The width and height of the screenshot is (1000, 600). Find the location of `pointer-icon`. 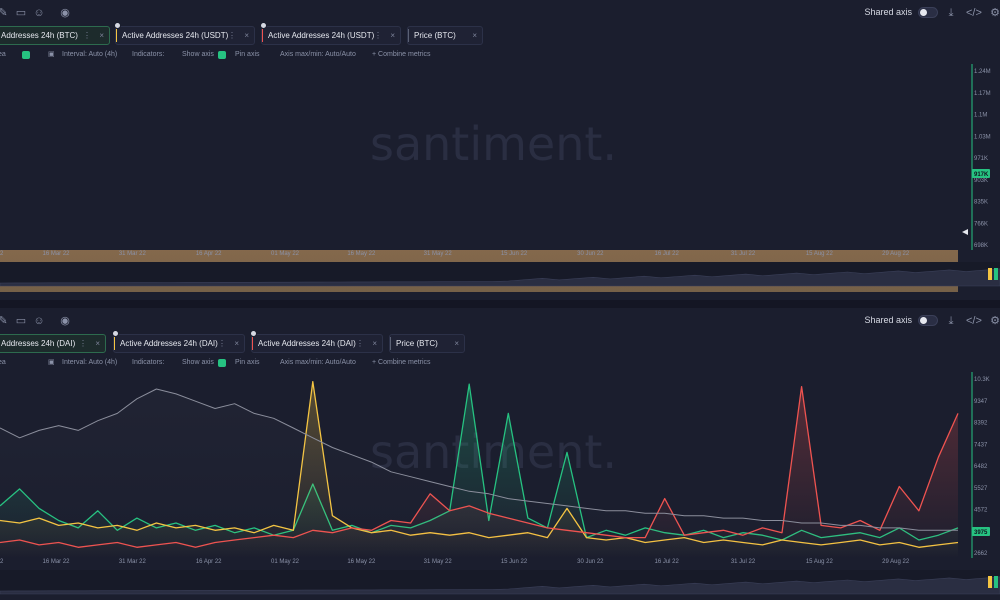

pointer-icon is located at coordinates (965, 232).